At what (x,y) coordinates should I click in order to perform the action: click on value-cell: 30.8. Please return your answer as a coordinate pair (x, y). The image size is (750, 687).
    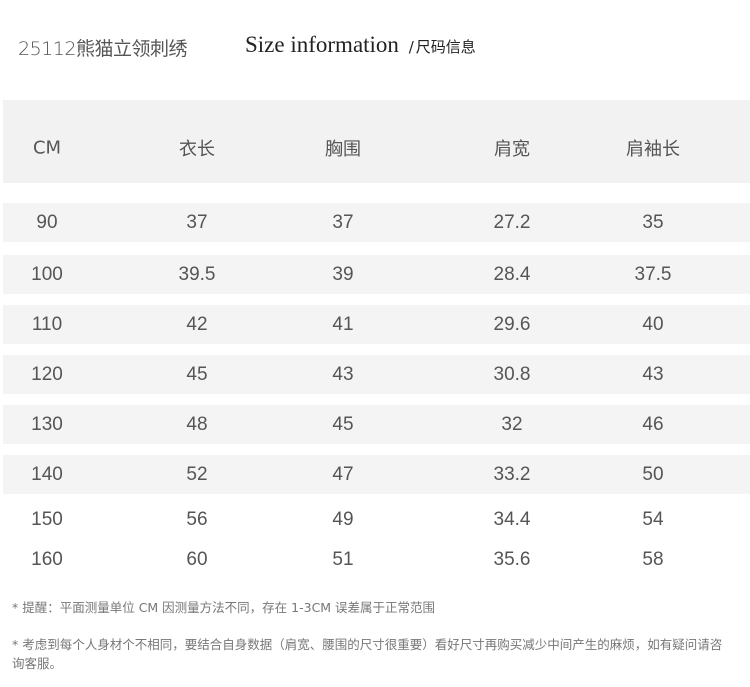
    Looking at the image, I should click on (512, 374).